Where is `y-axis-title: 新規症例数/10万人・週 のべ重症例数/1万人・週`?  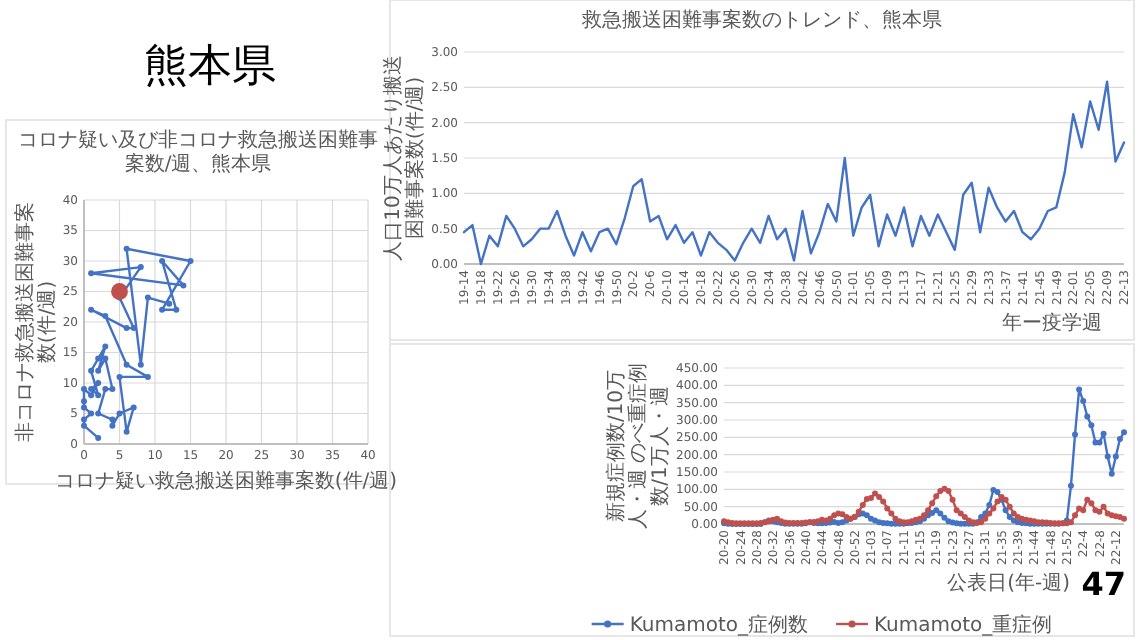 y-axis-title: 新規症例数/10万人・週 のべ重症例数/1万人・週 is located at coordinates (638, 446).